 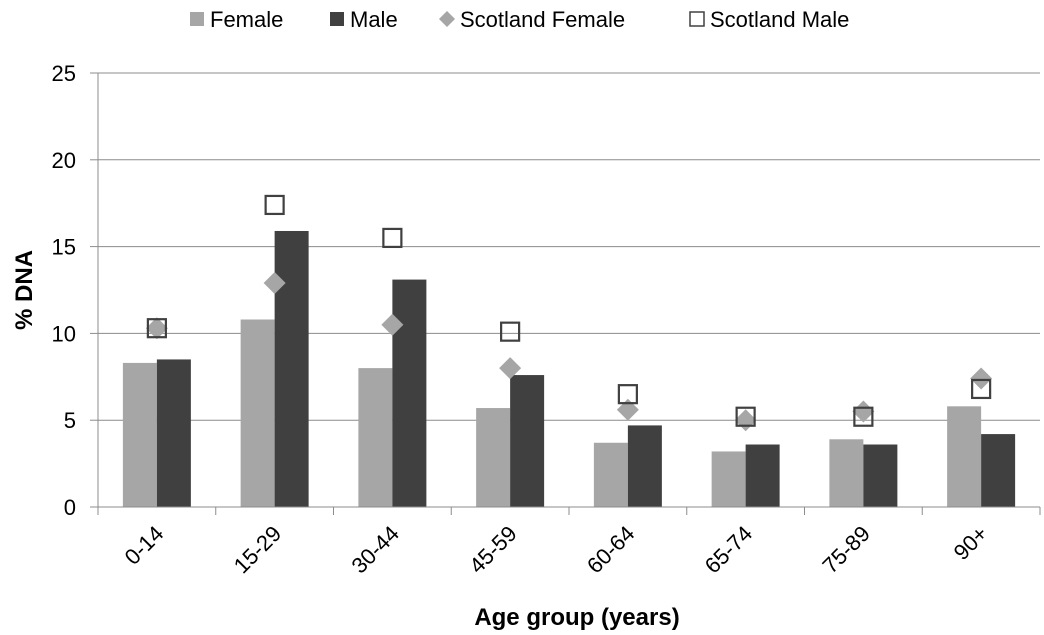 I want to click on y-tick-label: 0, so click(x=70, y=507).